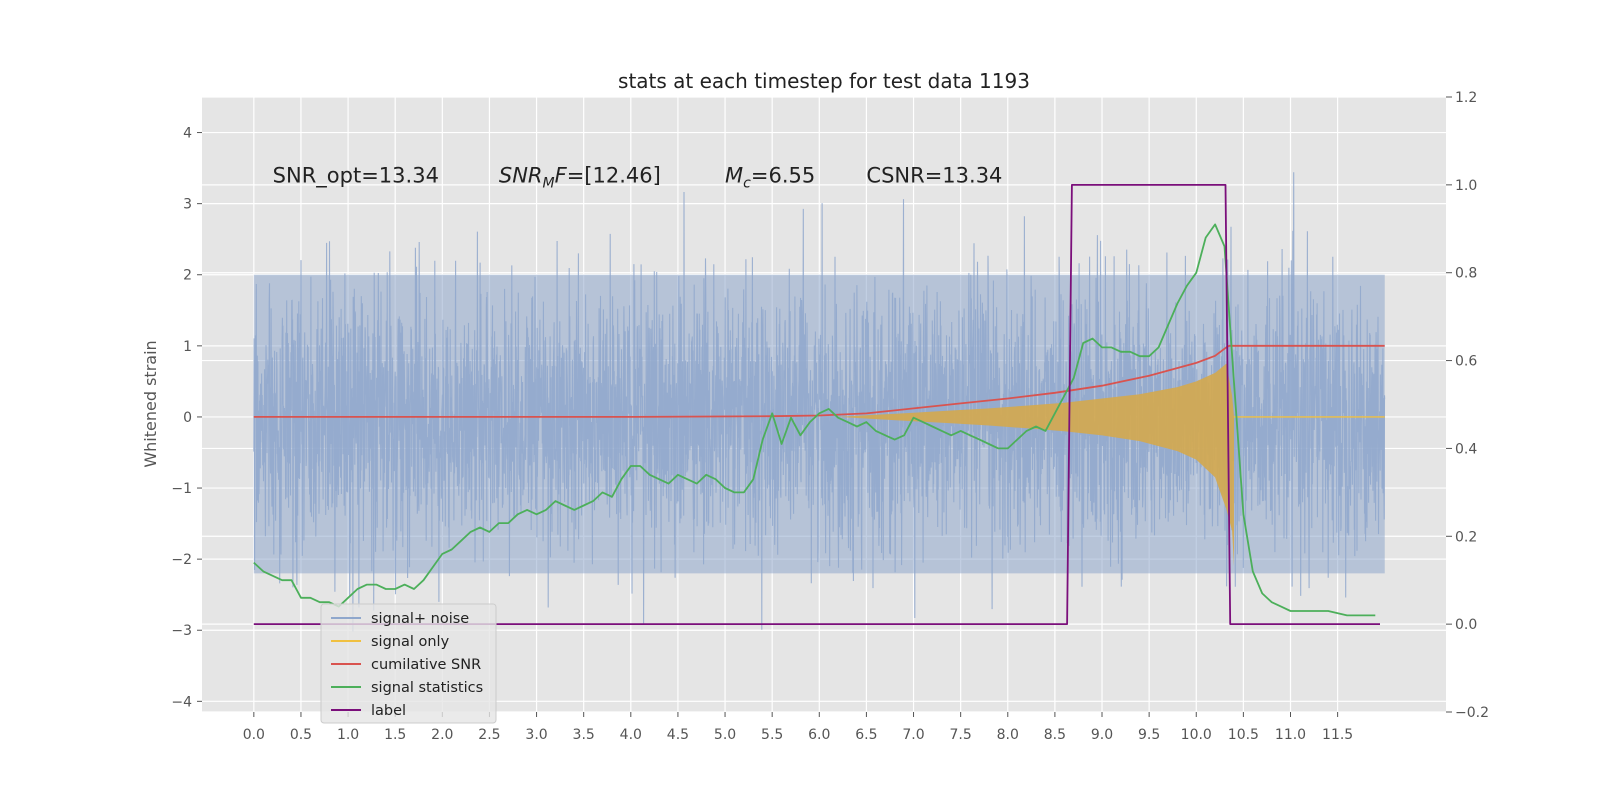 This screenshot has height=800, width=1600. I want to click on x-tick-label: 4.0, so click(631, 735).